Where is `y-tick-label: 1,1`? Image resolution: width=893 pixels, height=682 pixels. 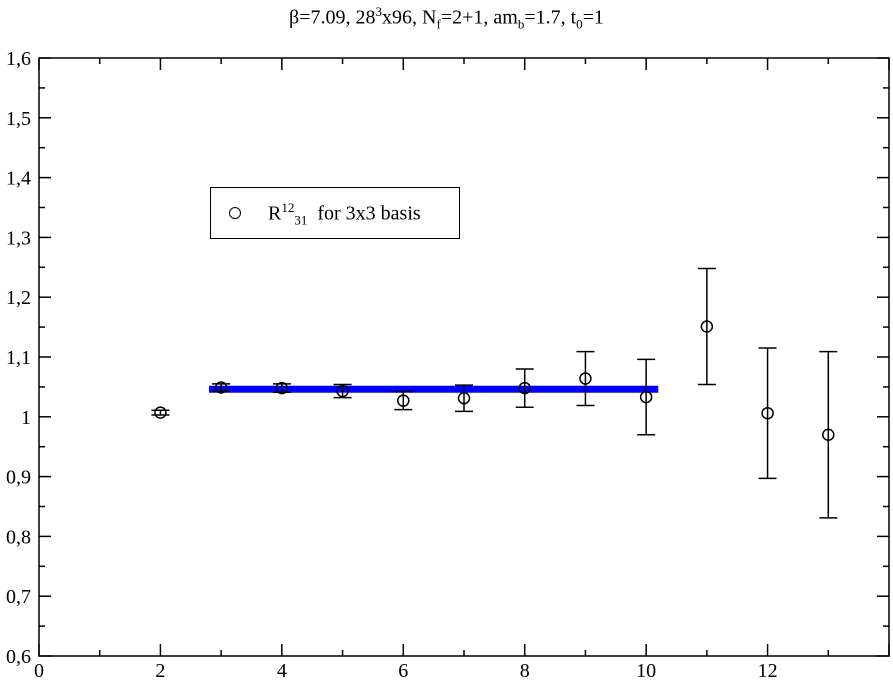 y-tick-label: 1,1 is located at coordinates (18, 358).